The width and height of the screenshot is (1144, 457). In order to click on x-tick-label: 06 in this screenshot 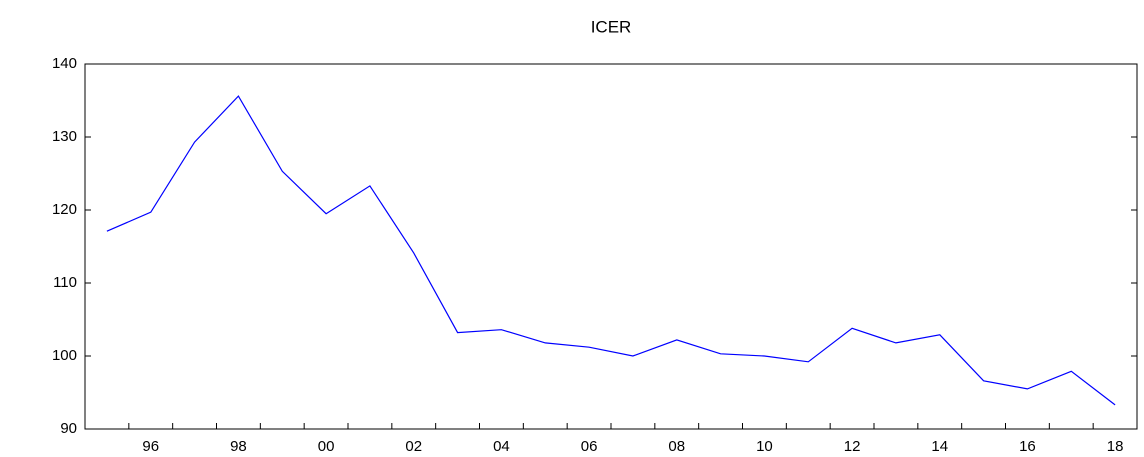, I will do `click(589, 446)`.